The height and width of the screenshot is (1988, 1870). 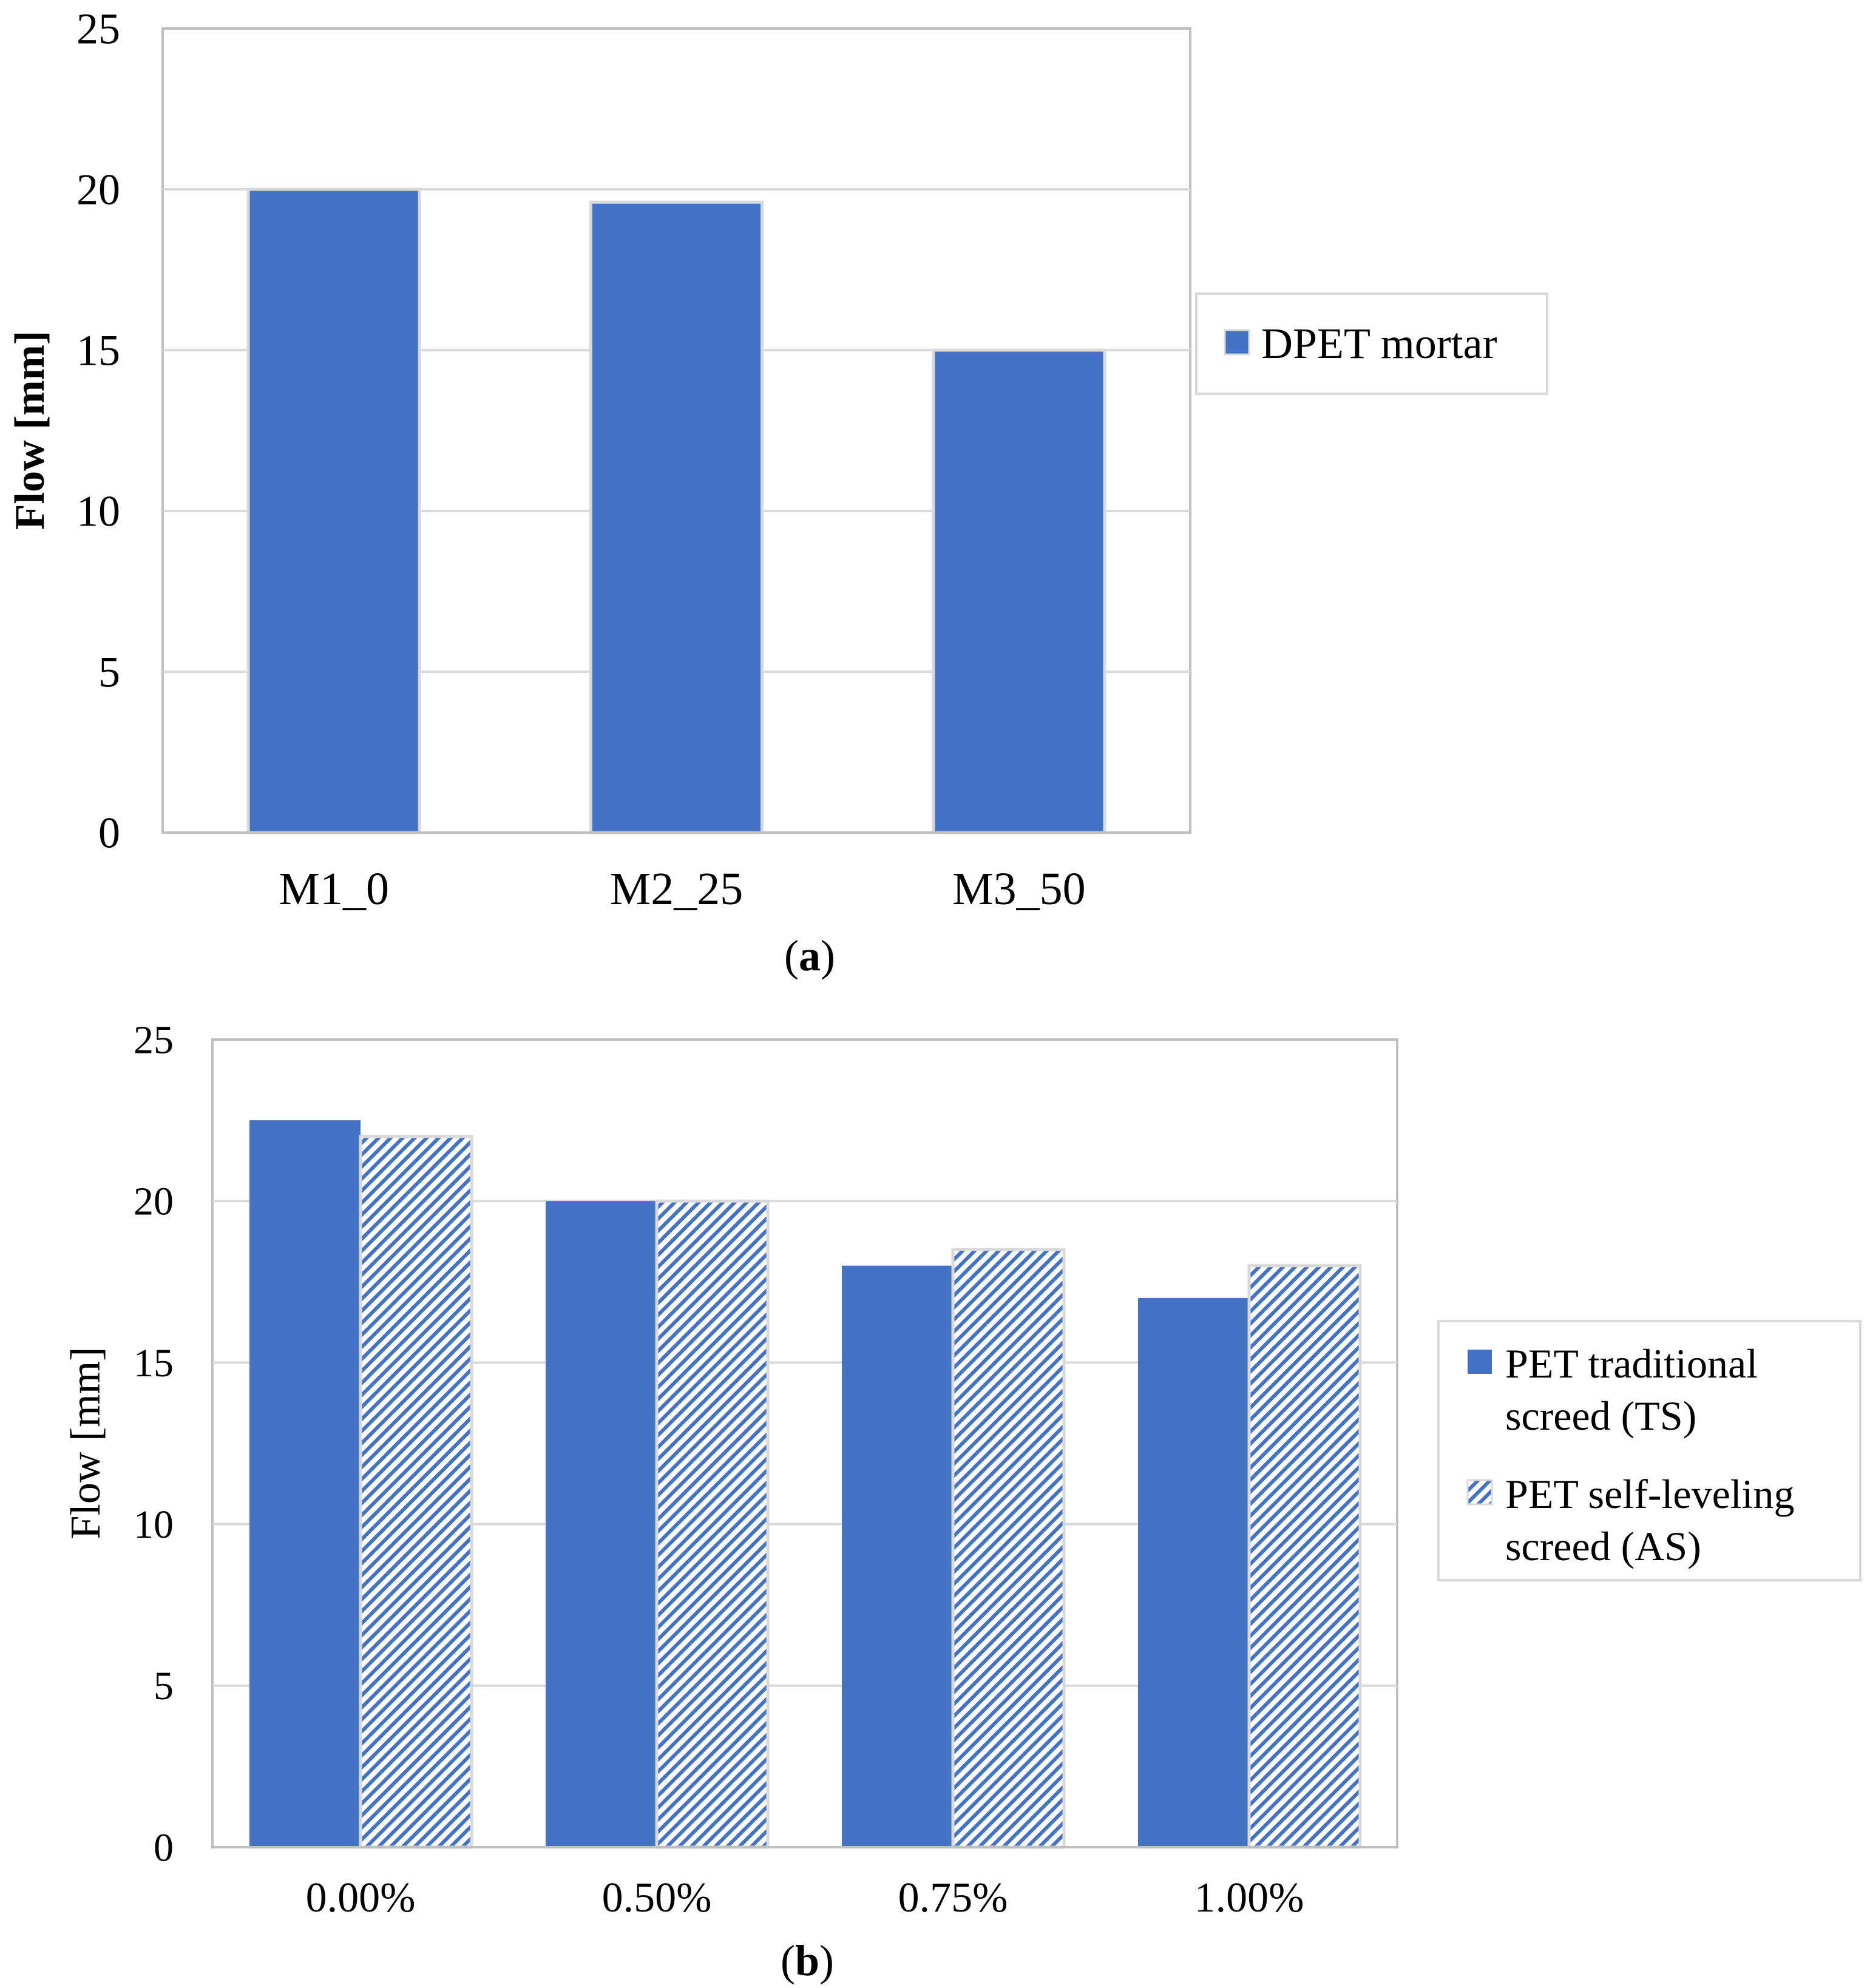 What do you see at coordinates (1601, 1416) in the screenshot?
I see `legend-label-ts-line2: screed (TS)` at bounding box center [1601, 1416].